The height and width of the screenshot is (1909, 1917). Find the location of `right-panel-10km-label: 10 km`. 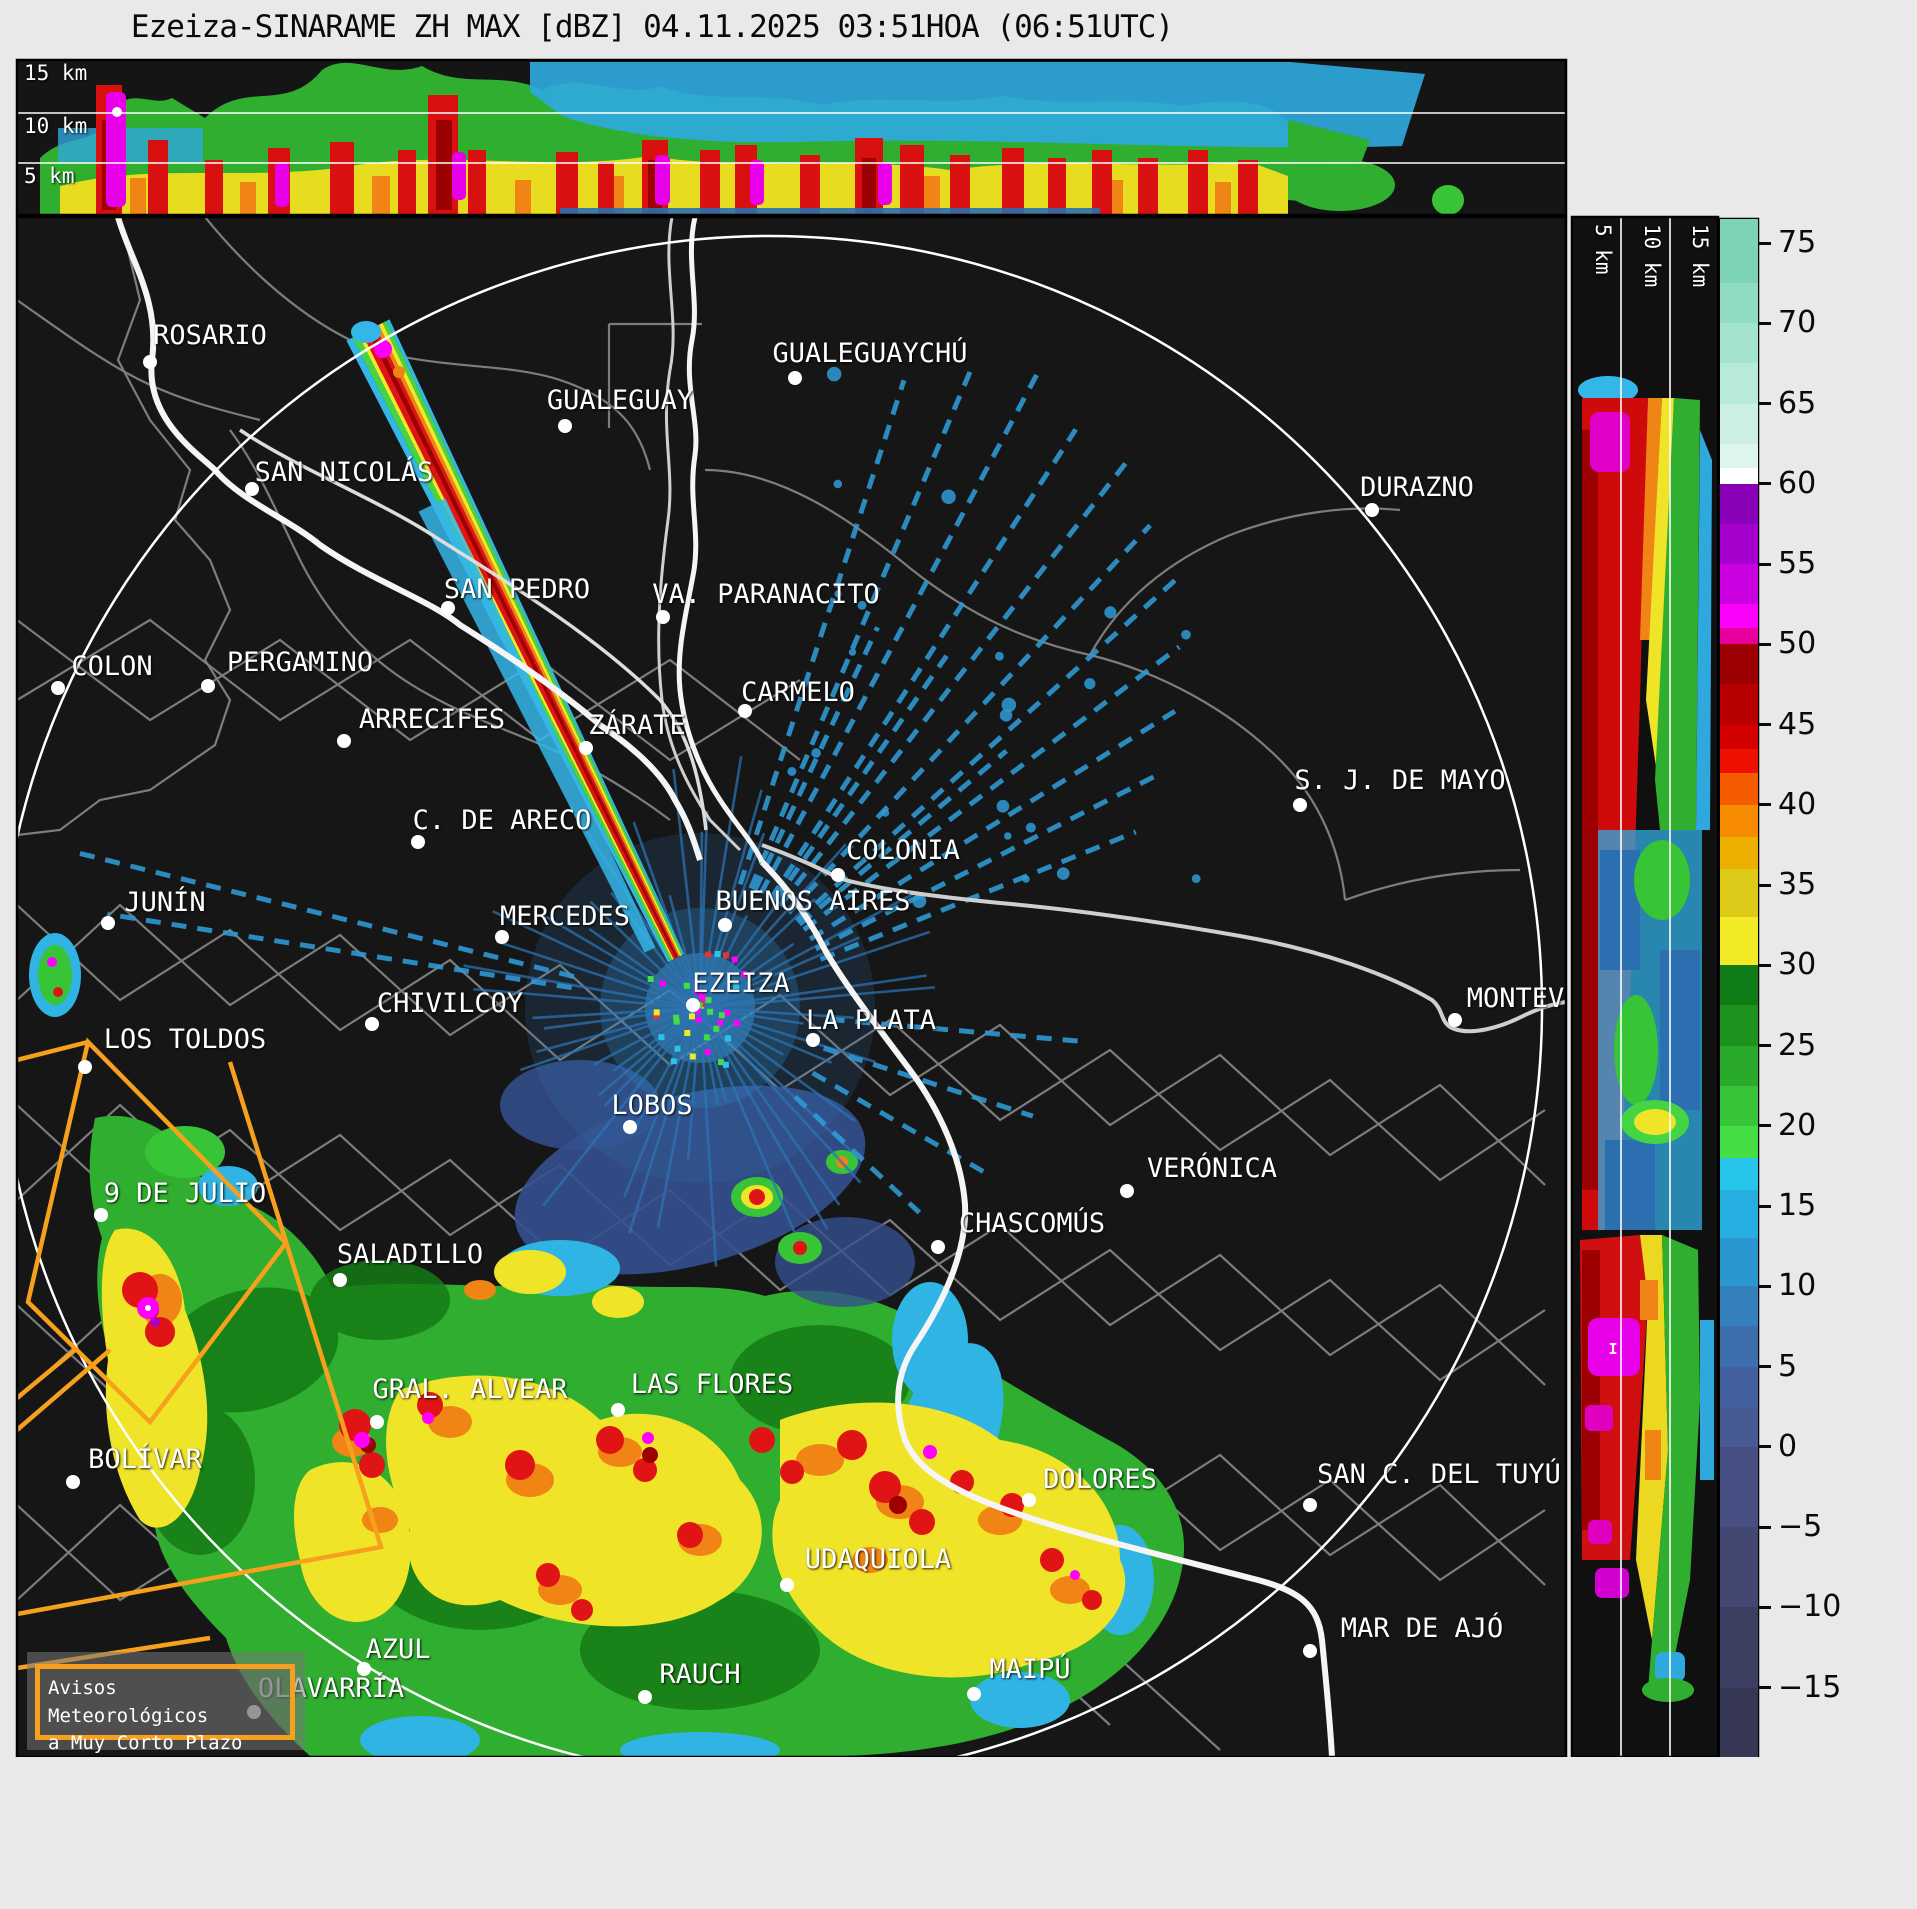

right-panel-10km-label: 10 km is located at coordinates (1652, 256).